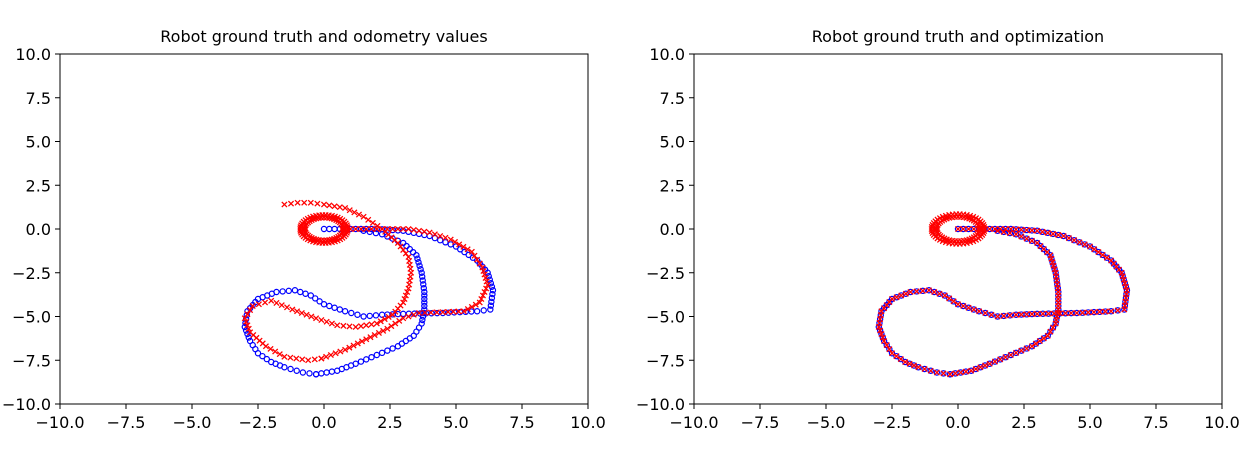 The width and height of the screenshot is (1248, 451). I want to click on x-tick-label: 7.5, so click(521, 422).